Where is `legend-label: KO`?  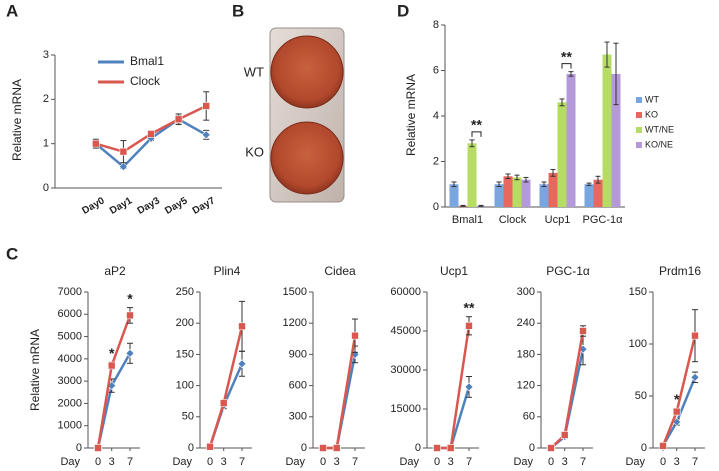 legend-label: KO is located at coordinates (651, 114).